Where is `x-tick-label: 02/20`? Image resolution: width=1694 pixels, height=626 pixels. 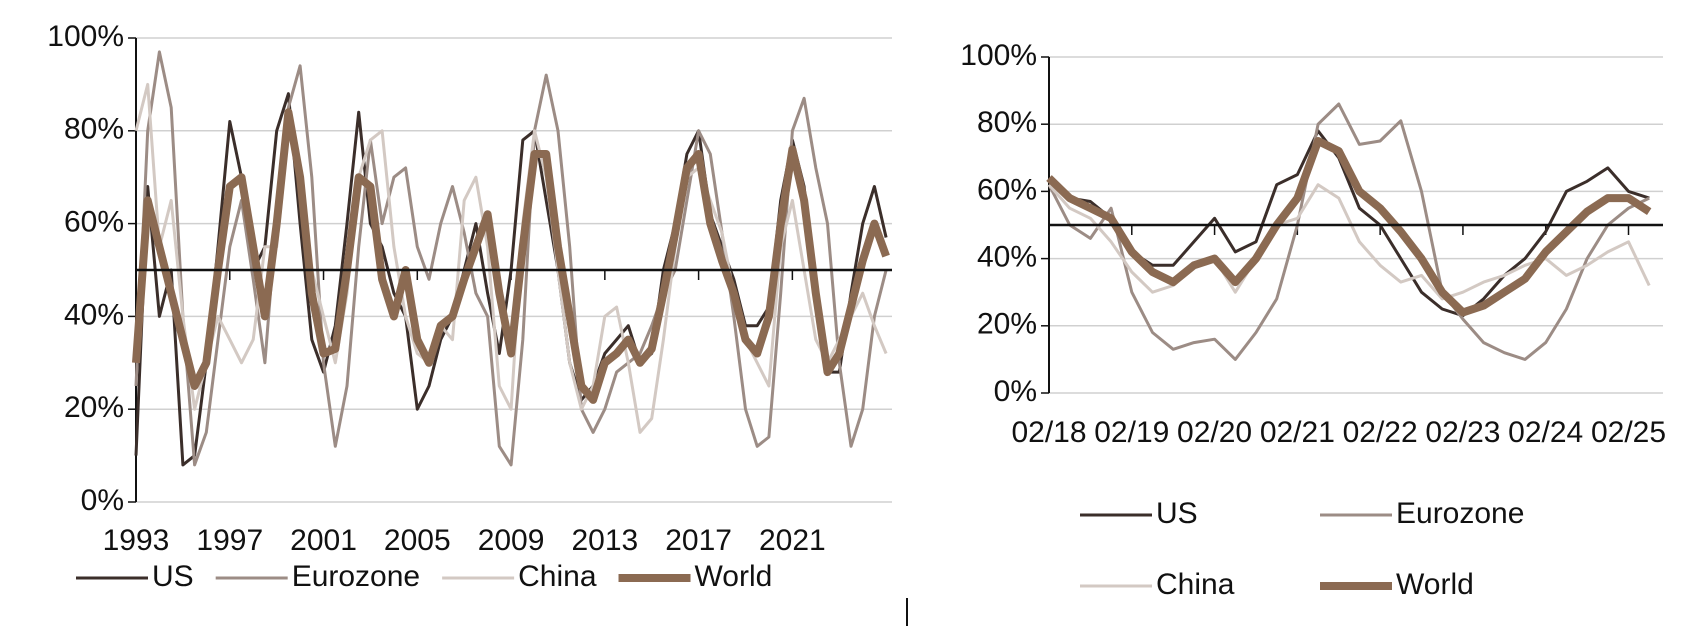 x-tick-label: 02/20 is located at coordinates (1214, 432).